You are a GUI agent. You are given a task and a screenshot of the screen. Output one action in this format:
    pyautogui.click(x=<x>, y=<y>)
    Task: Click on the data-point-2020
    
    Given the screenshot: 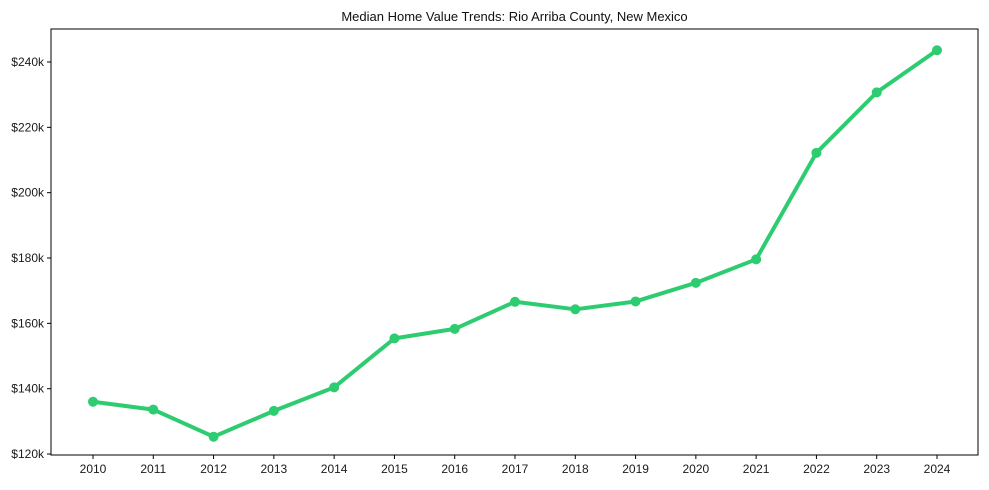 What is the action you would take?
    pyautogui.click(x=695, y=282)
    